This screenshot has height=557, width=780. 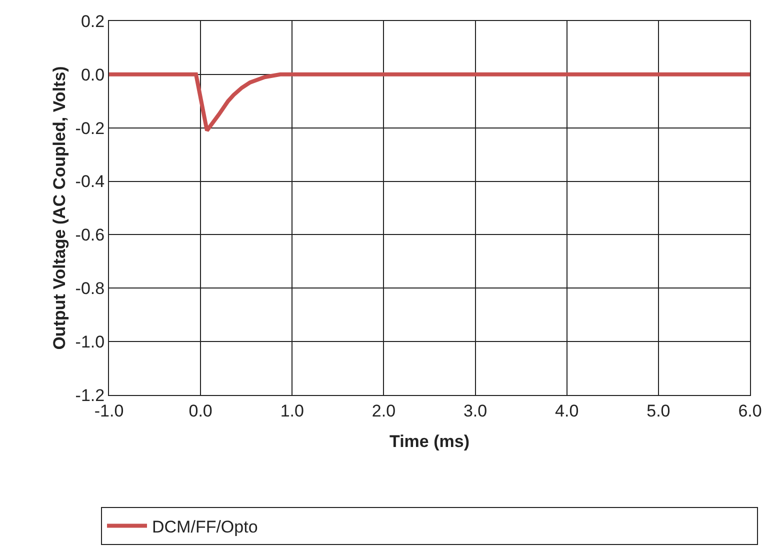 What do you see at coordinates (90, 182) in the screenshot?
I see `y-tick-label: -0.4` at bounding box center [90, 182].